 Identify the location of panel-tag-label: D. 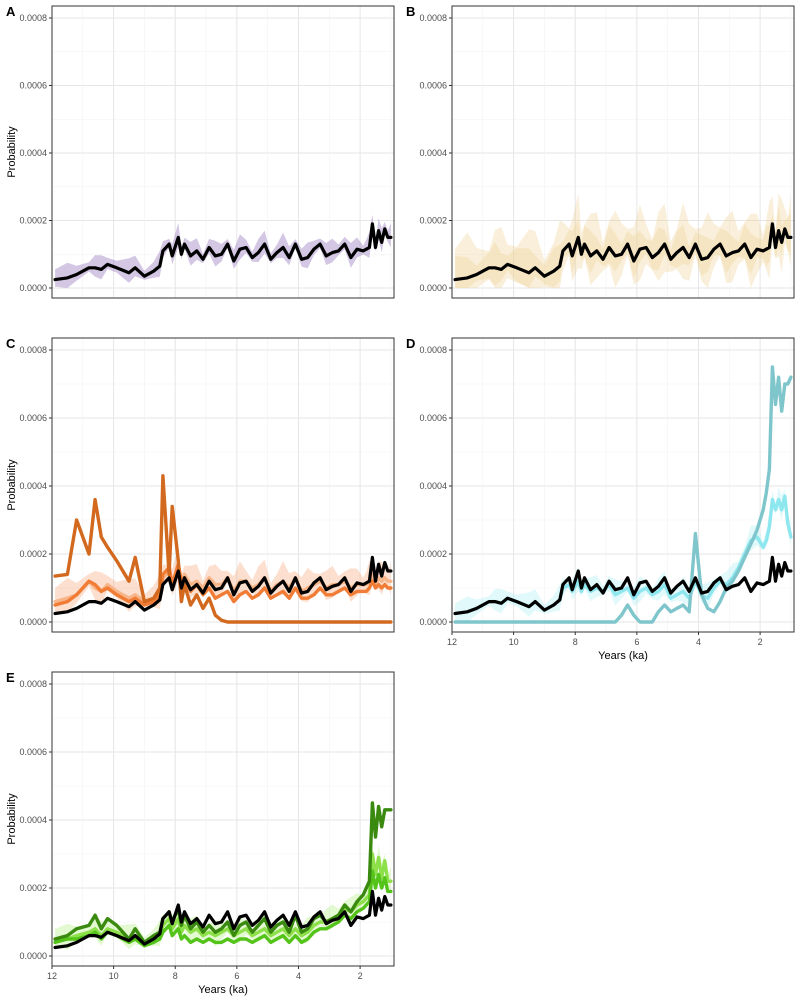
(410, 343).